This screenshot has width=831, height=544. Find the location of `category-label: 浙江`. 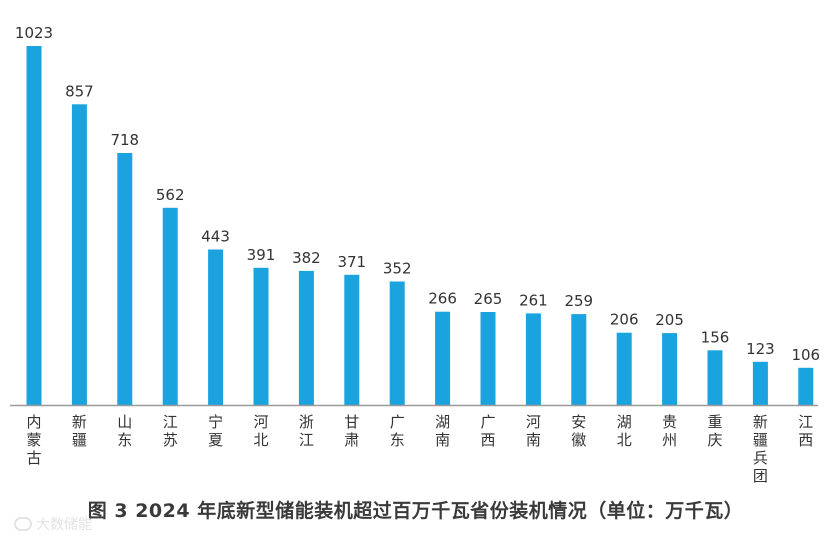

category-label: 浙江 is located at coordinates (306, 431).